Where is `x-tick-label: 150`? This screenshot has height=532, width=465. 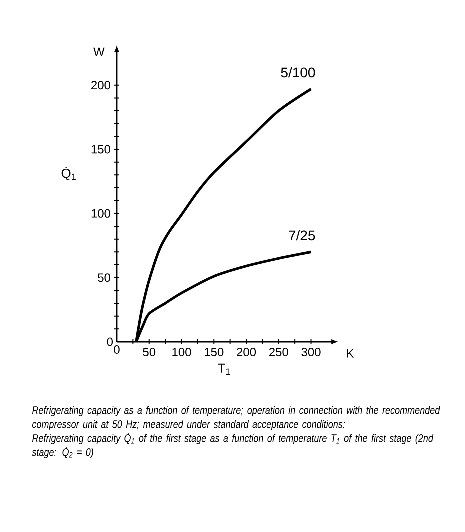
x-tick-label: 150 is located at coordinates (214, 352).